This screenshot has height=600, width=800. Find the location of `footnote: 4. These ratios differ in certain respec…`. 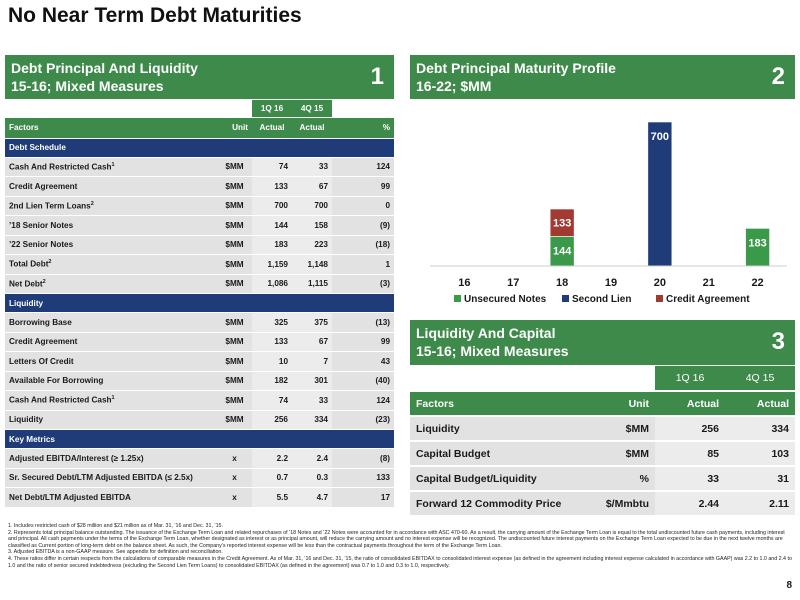

footnote: 4. These ratios differ in certain respec… is located at coordinates (400, 562).